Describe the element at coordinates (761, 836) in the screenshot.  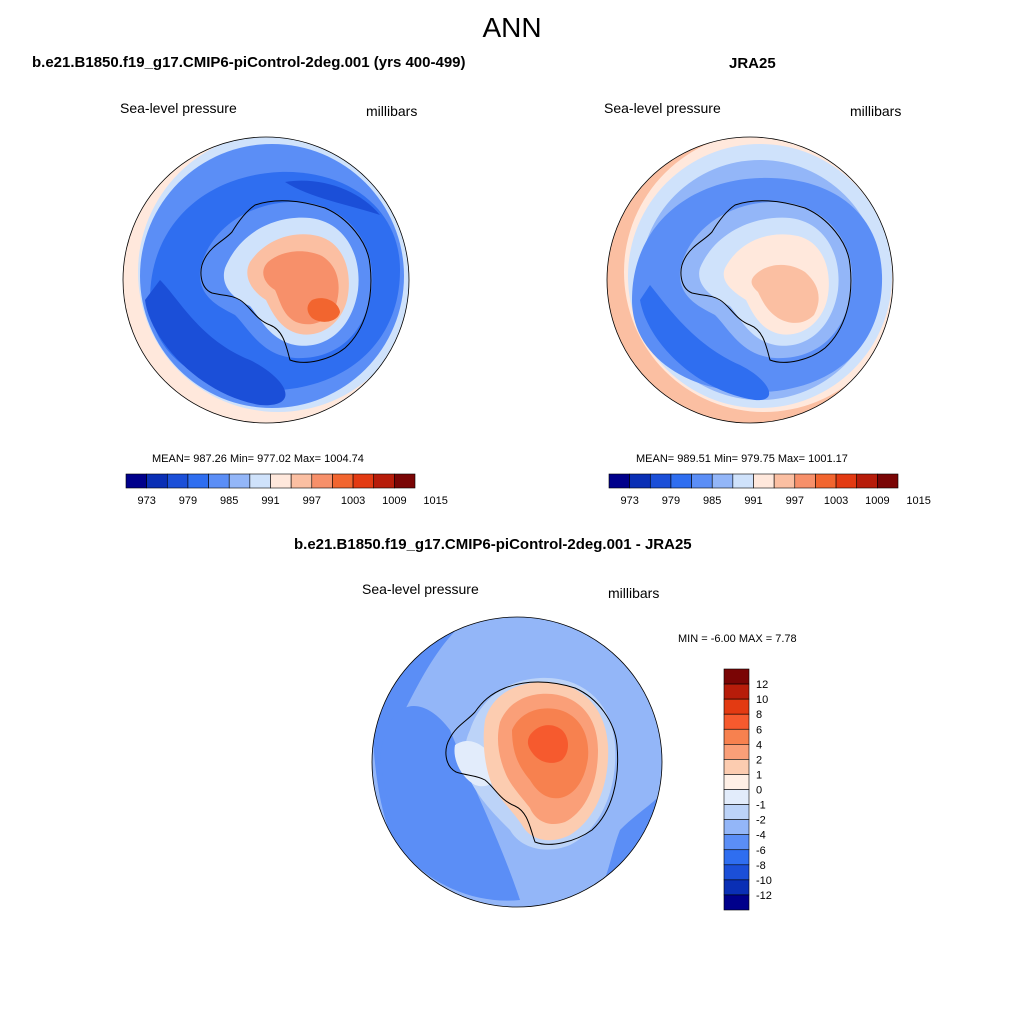
I see `panel3-colorbar-tick-label: -4` at that location.